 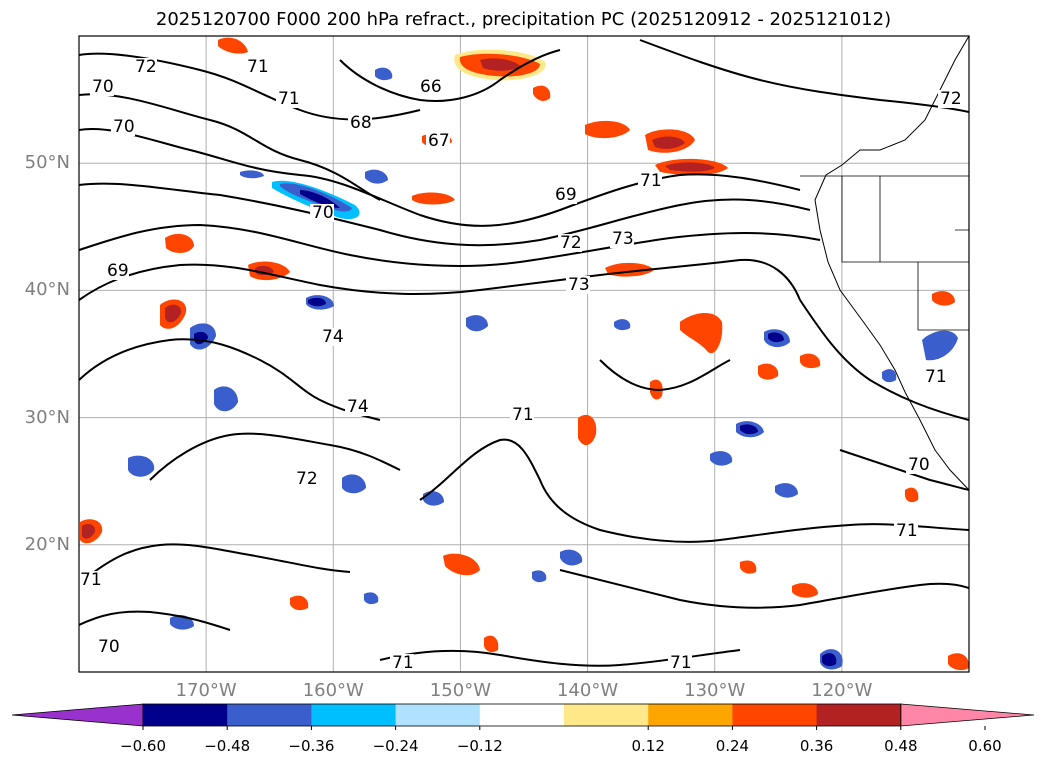 What do you see at coordinates (901, 746) in the screenshot?
I see `colorbar-tick-label: 0.48` at bounding box center [901, 746].